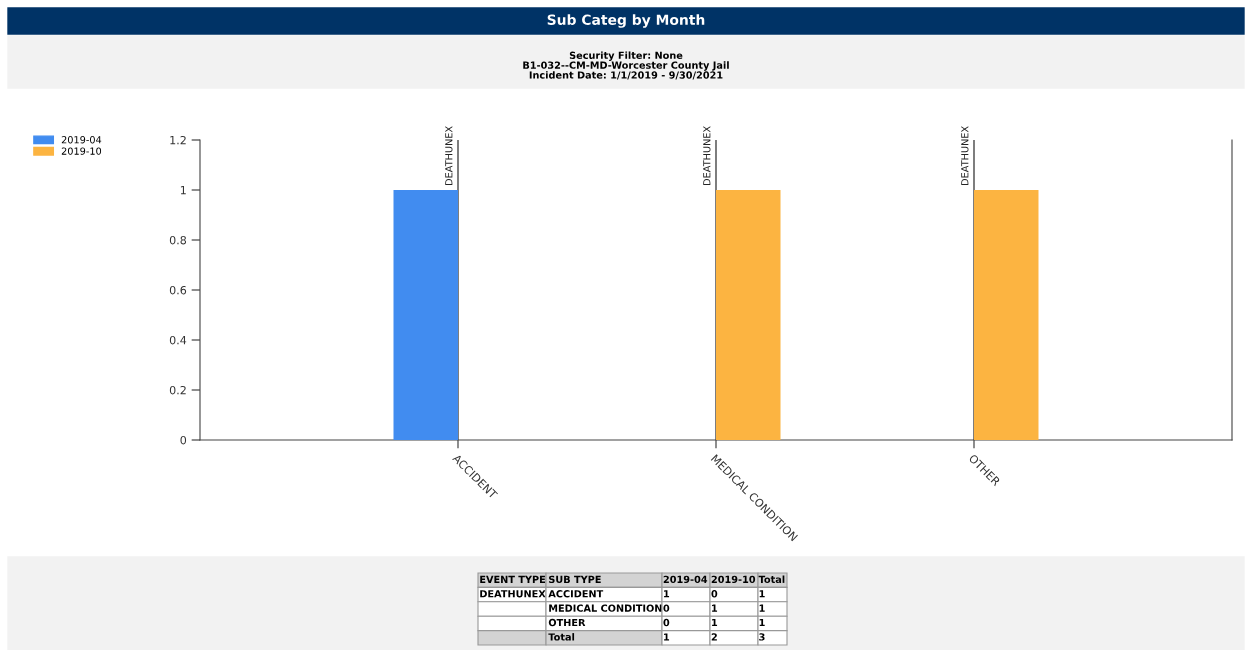  Describe the element at coordinates (178, 340) in the screenshot. I see `y-tick-label: 0.4` at that location.